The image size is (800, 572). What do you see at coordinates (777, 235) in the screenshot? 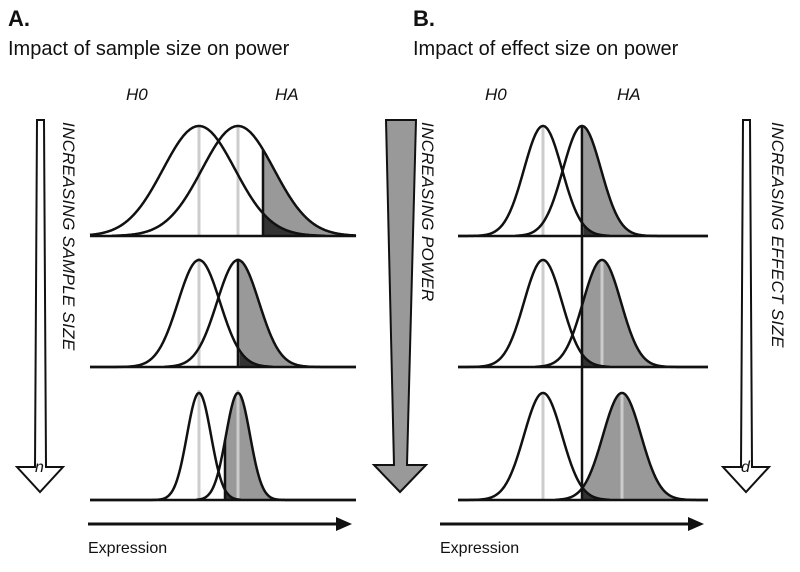
I see `effect-size-arrow-label: INCREASING EFFECT SIZE` at bounding box center [777, 235].